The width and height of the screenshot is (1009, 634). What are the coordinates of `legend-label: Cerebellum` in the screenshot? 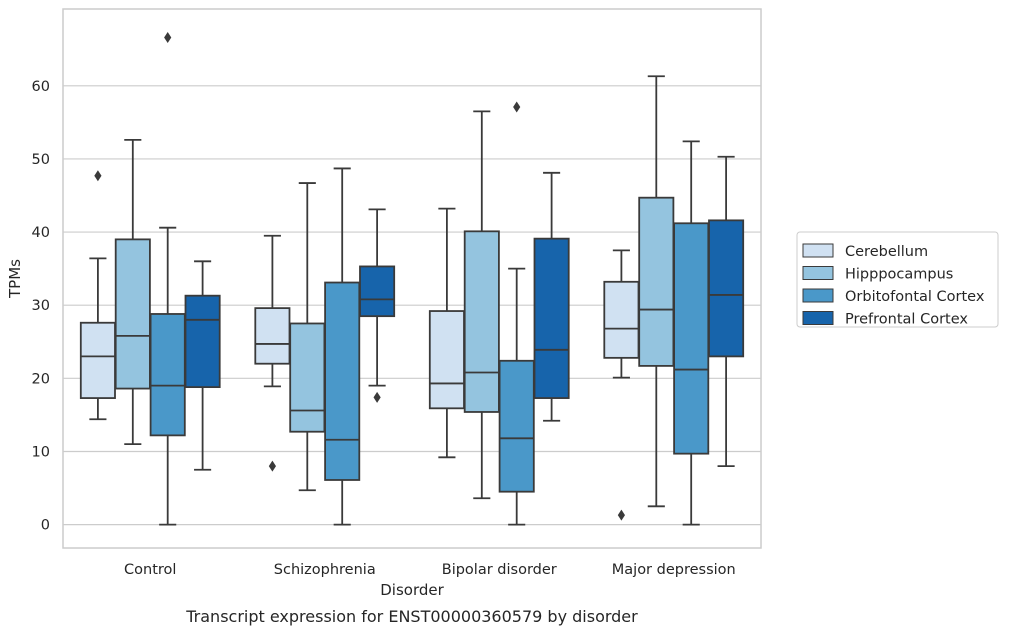 It's located at (886, 252).